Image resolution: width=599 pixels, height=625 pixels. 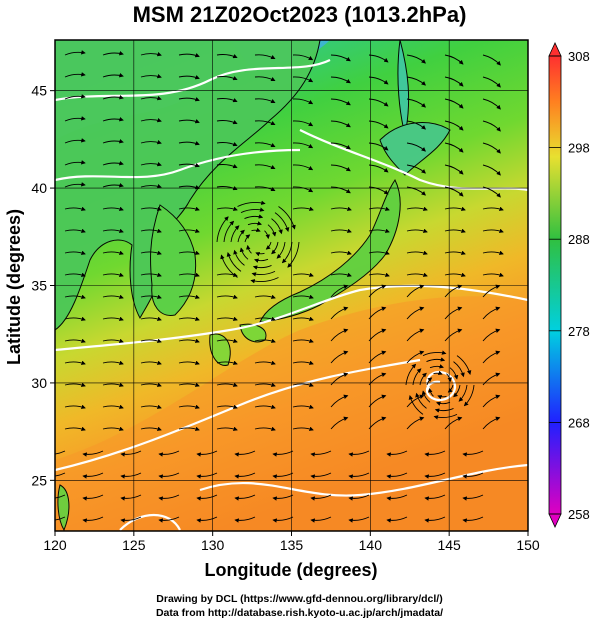 What do you see at coordinates (579, 422) in the screenshot?
I see `colorbar-tick-label: 268` at bounding box center [579, 422].